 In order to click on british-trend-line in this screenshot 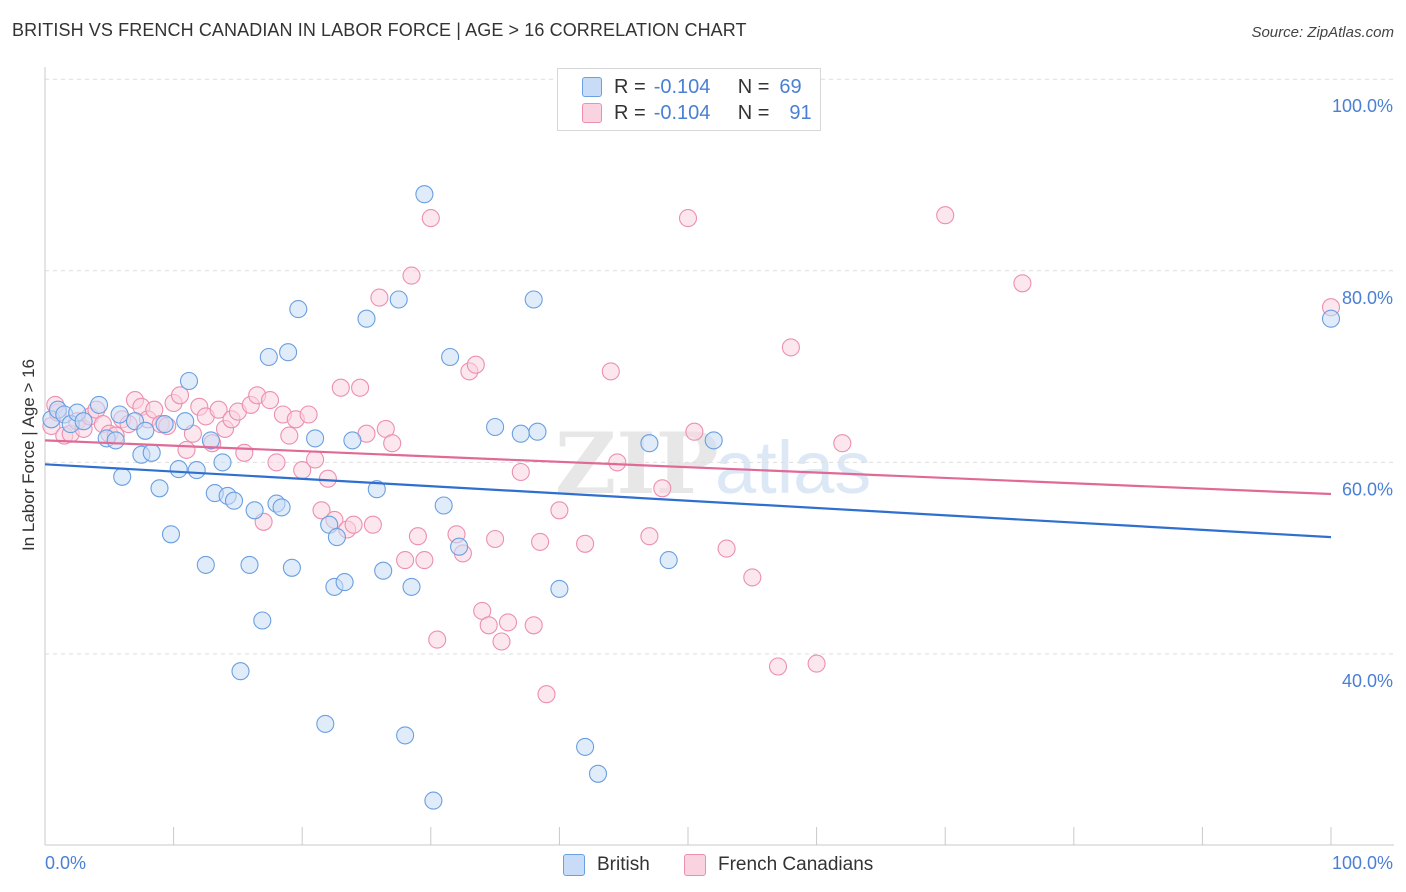, I will do `click(688, 501)`.